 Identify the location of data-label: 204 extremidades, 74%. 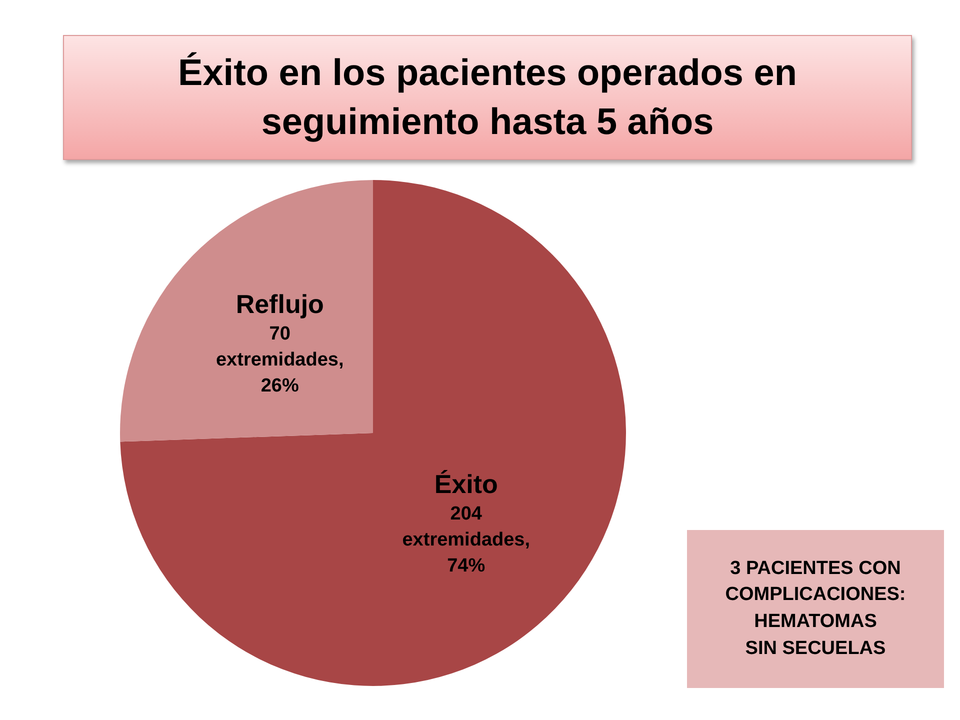
(466, 539).